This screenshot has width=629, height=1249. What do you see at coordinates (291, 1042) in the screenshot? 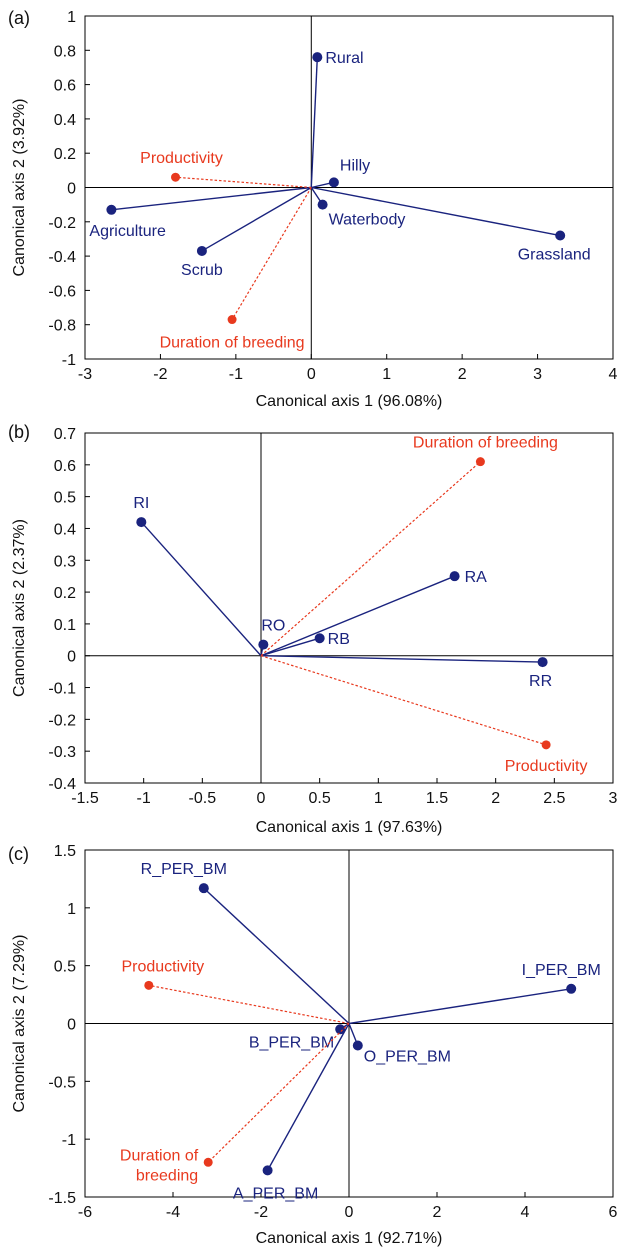
I see `point-label: B_PER_BM` at bounding box center [291, 1042].